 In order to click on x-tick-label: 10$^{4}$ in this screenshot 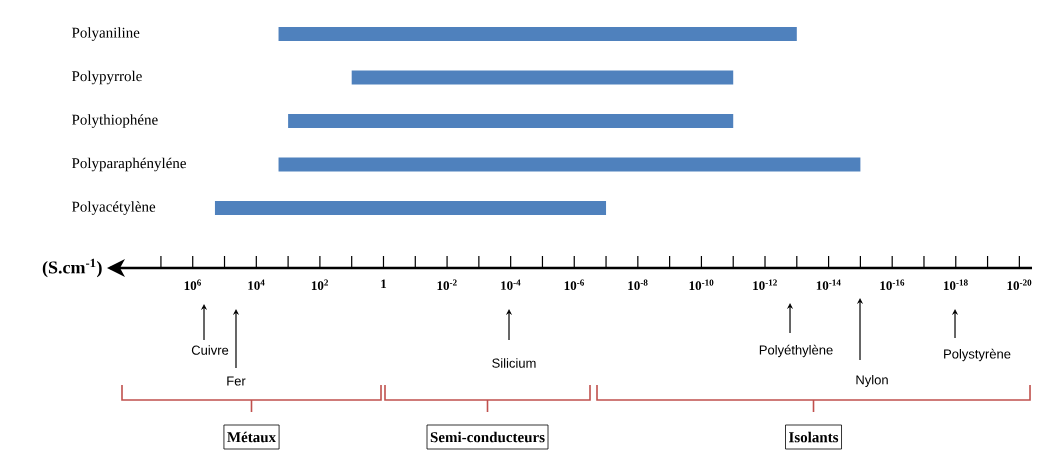, I will do `click(256, 284)`.